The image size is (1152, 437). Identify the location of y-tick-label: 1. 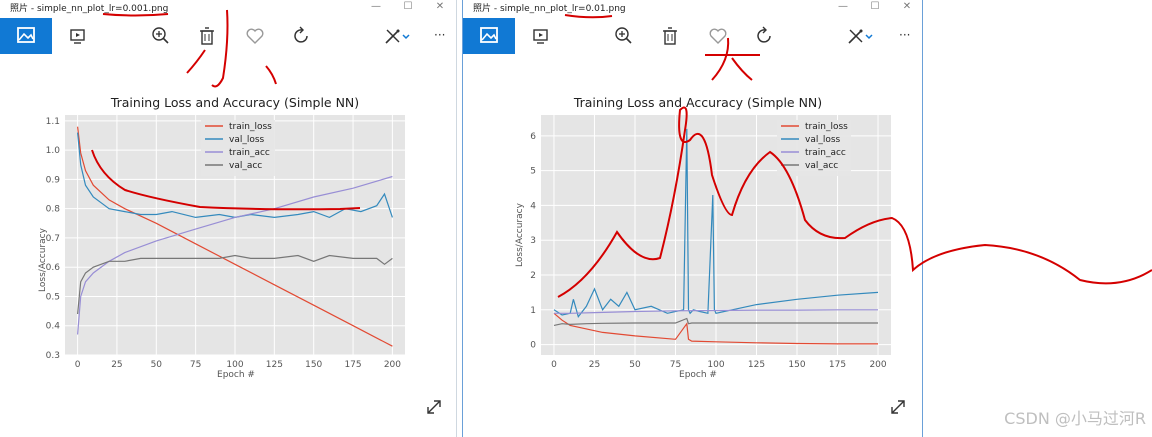
(533, 311).